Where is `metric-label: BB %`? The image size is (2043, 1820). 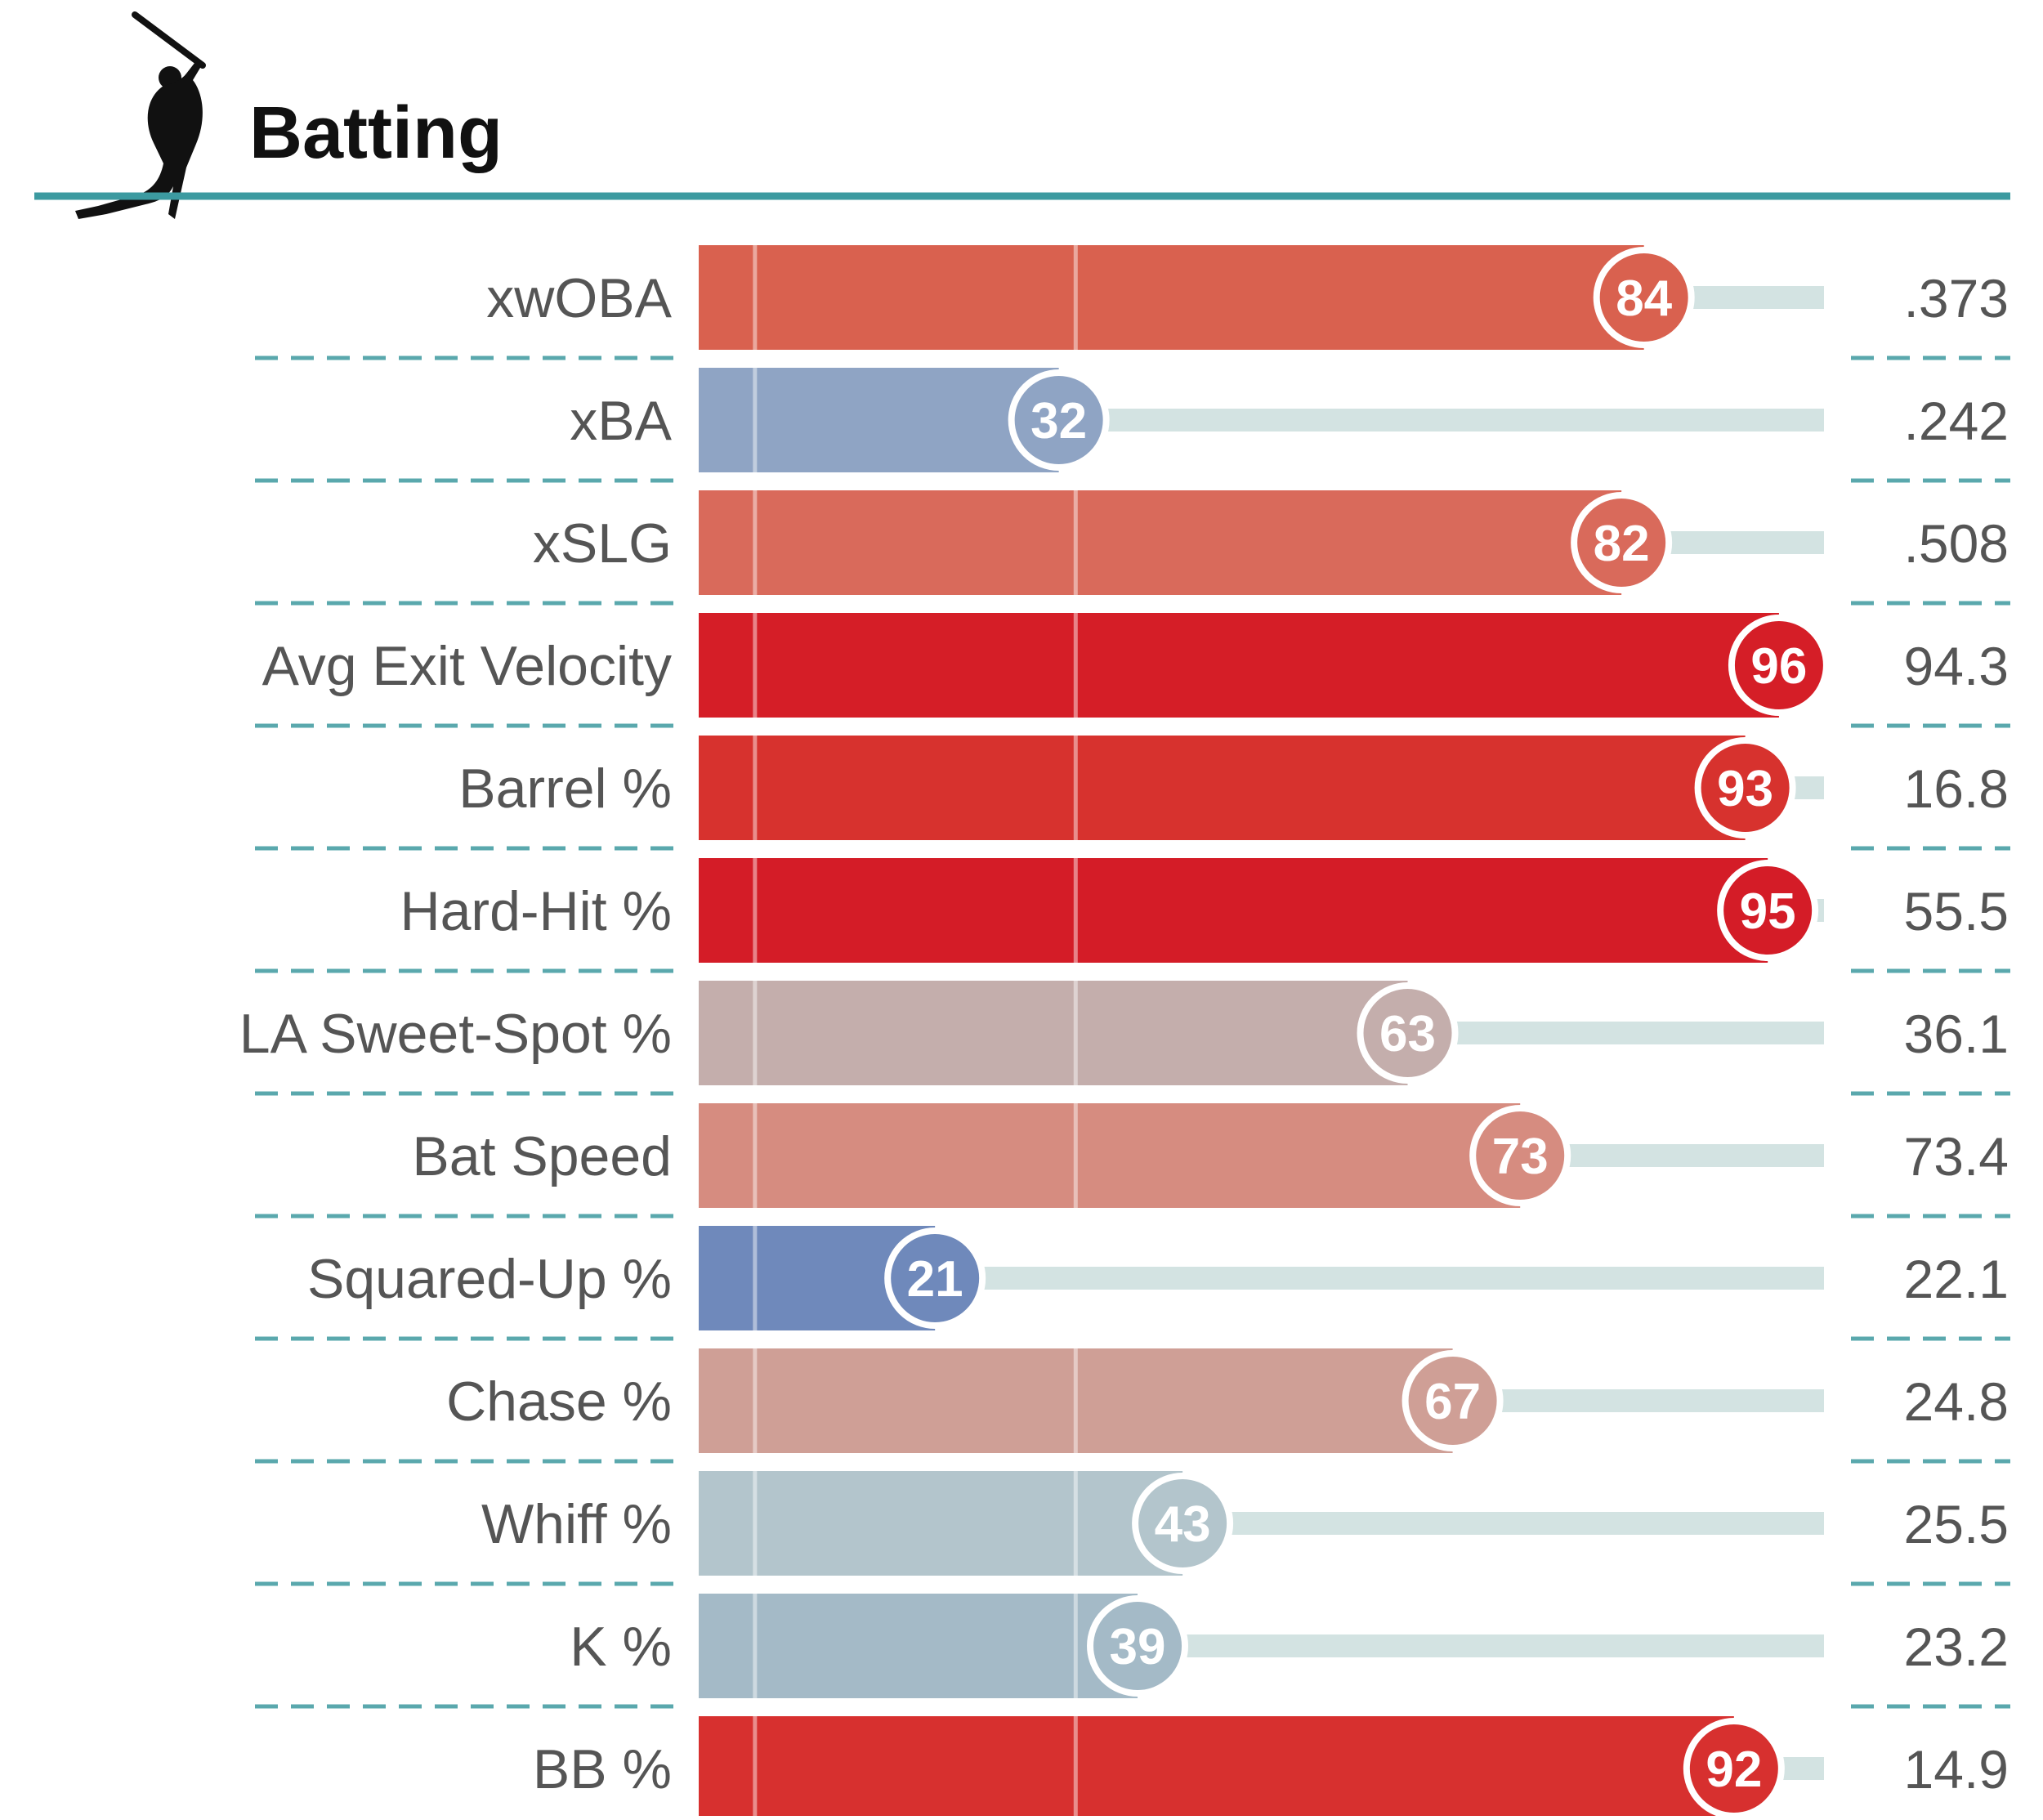 metric-label: BB % is located at coordinates (603, 1769).